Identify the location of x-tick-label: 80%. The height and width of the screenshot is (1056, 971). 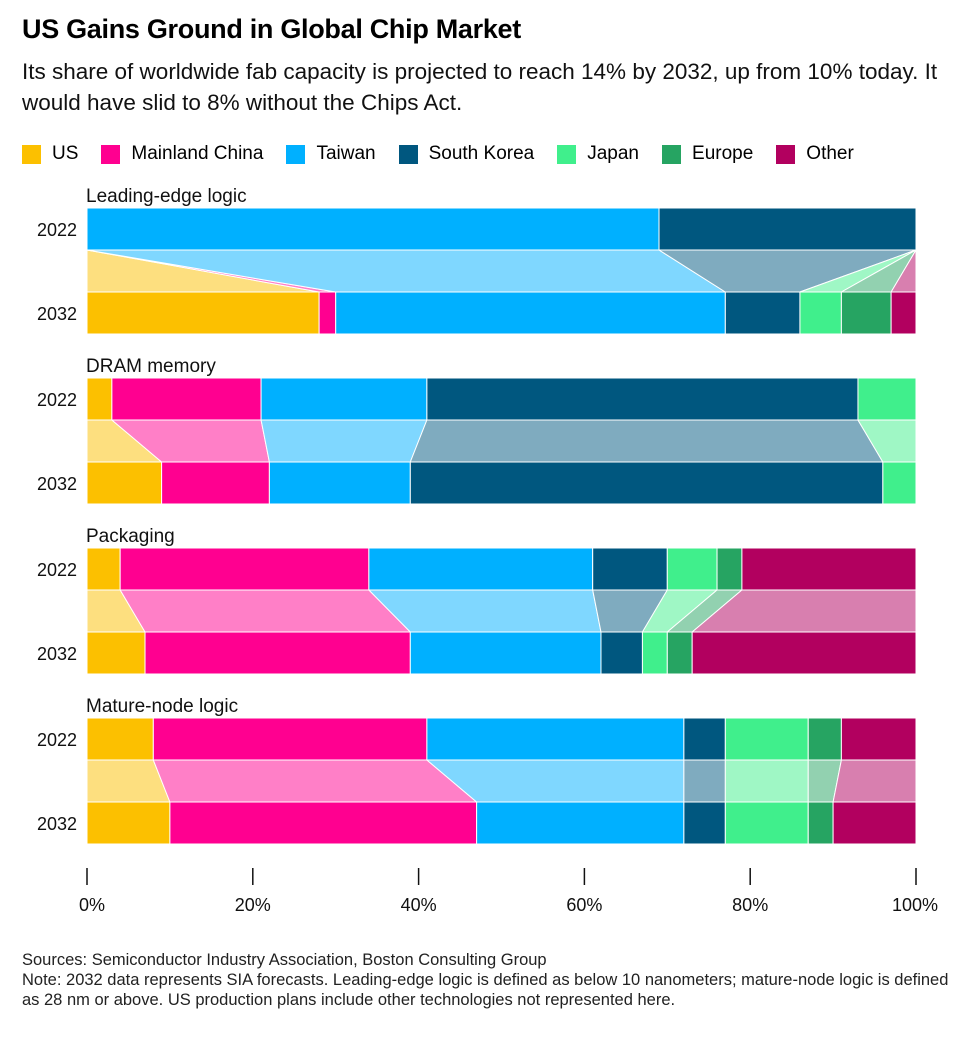
(750, 905).